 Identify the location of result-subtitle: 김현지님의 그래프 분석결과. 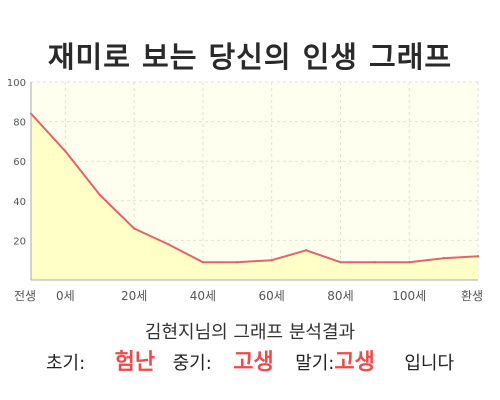
(250, 332).